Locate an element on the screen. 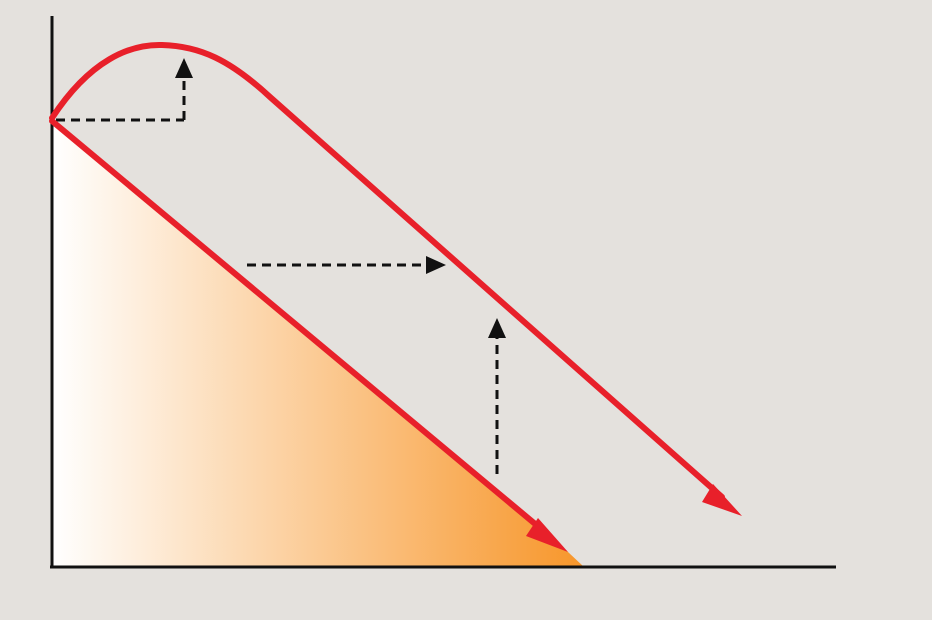 This screenshot has height=620, width=932. dashed-vertical-arrow-top is located at coordinates (184, 89).